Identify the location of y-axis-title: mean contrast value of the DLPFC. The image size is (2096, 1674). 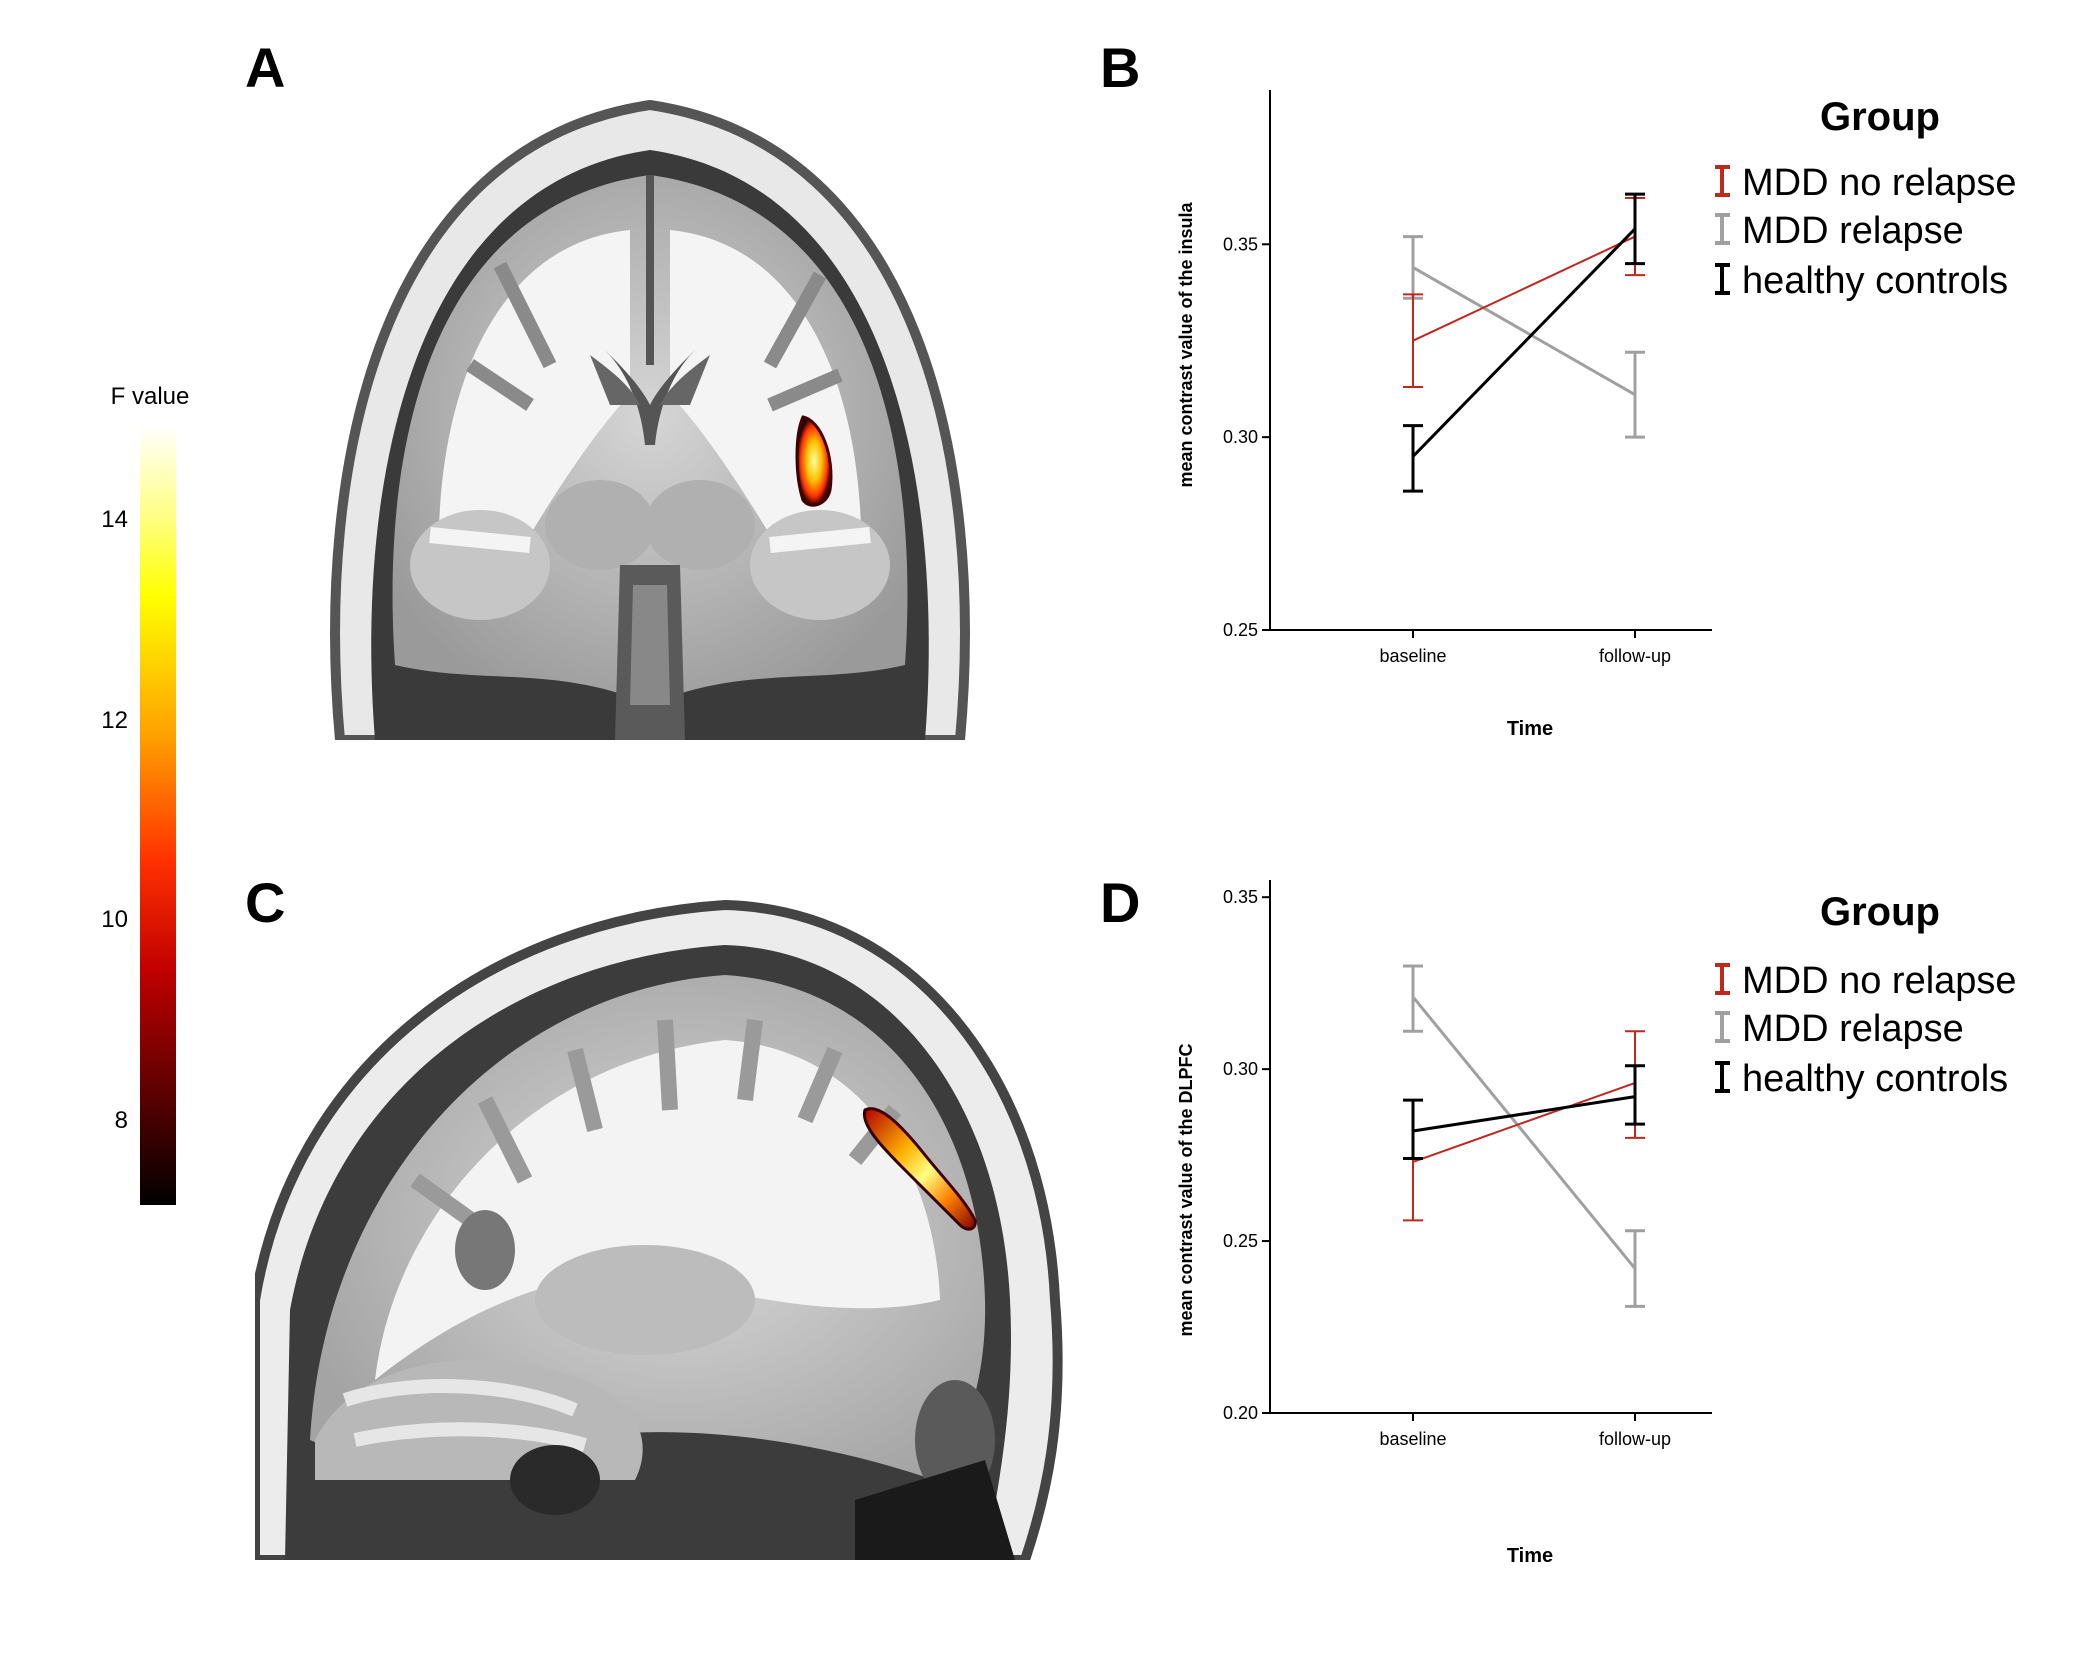
(1186, 1189).